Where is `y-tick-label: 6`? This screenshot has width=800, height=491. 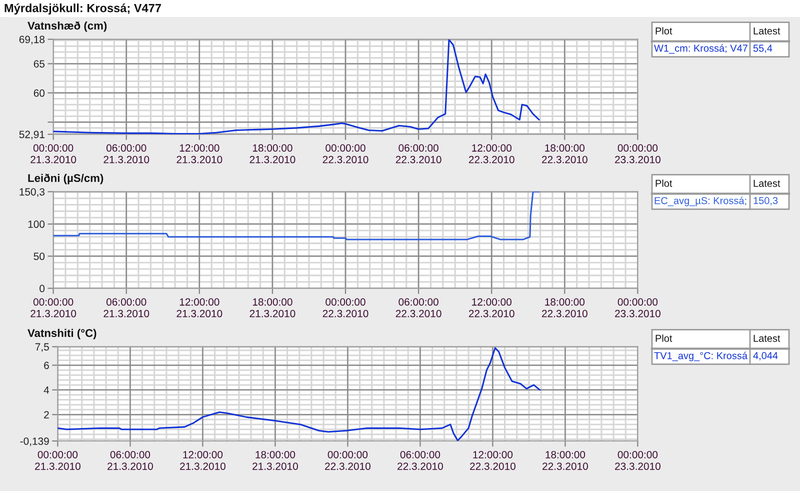
y-tick-label: 6 is located at coordinates (46, 366).